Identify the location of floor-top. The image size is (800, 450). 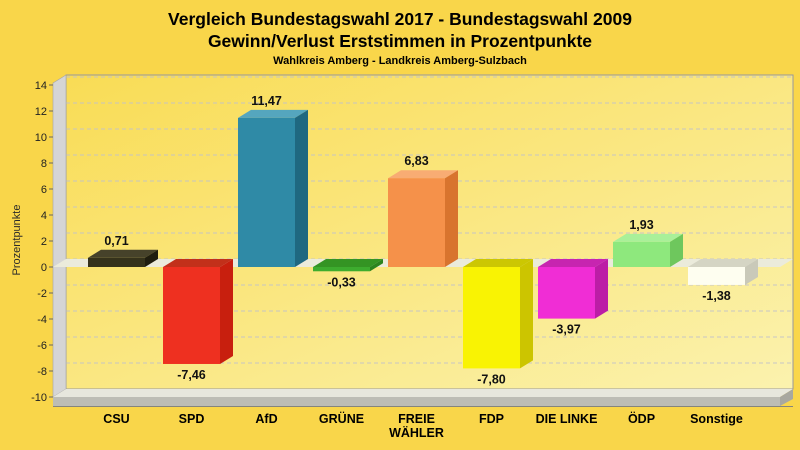
(423, 393).